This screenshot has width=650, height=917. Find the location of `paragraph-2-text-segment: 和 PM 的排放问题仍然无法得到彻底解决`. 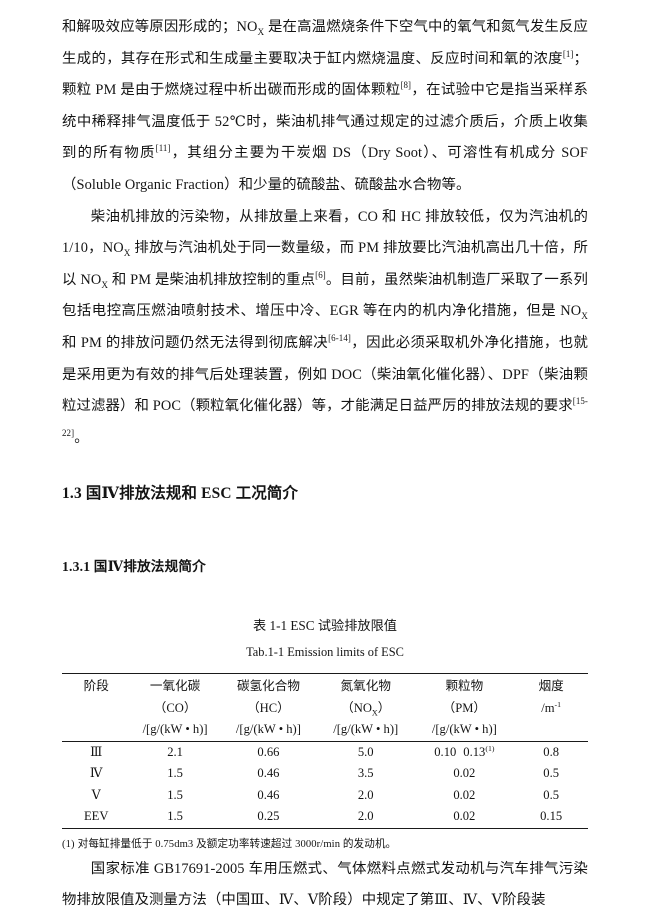

paragraph-2-text-segment: 和 PM 的排放问题仍然无法得到彻底解决 is located at coordinates (195, 342).